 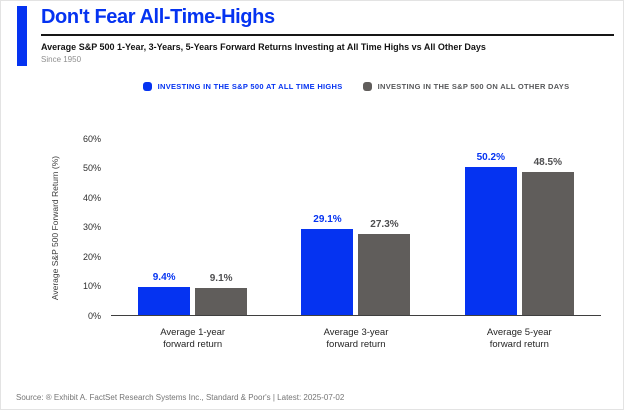 What do you see at coordinates (221, 279) in the screenshot?
I see `value-label: 9.1%` at bounding box center [221, 279].